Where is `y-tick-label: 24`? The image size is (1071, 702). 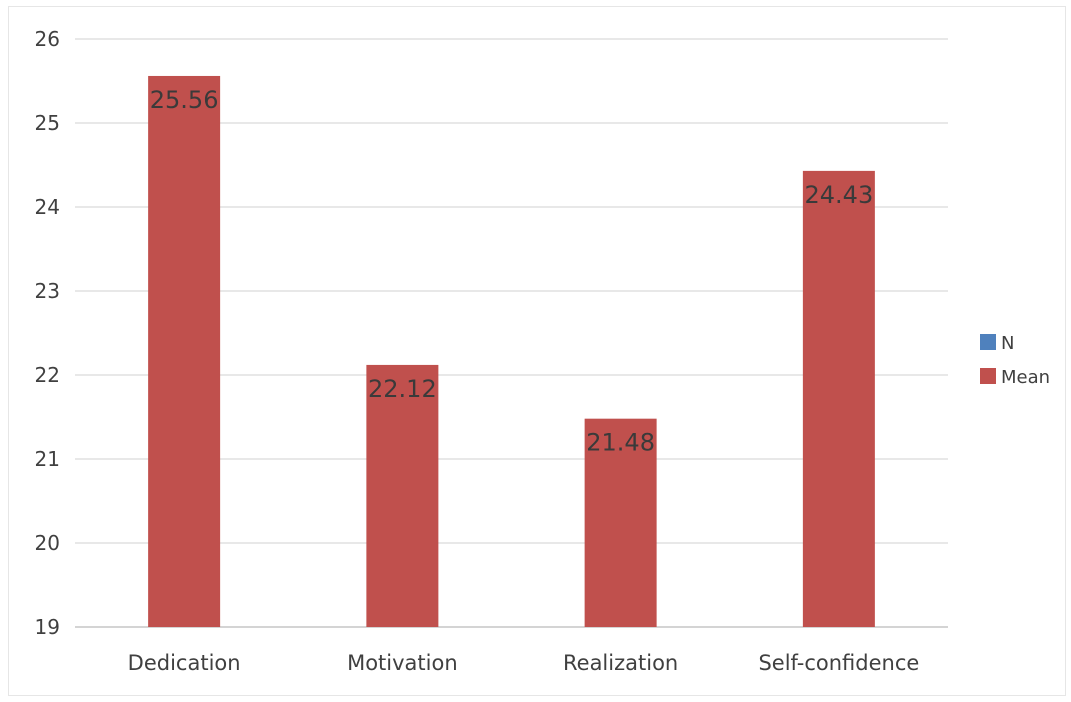 y-tick-label: 24 is located at coordinates (47, 207).